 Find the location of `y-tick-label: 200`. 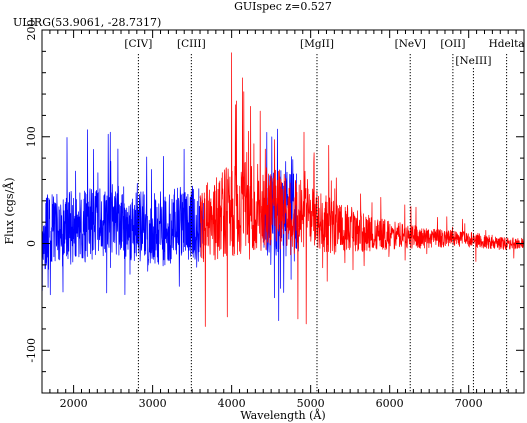

y-tick-label: 200 is located at coordinates (31, 30).